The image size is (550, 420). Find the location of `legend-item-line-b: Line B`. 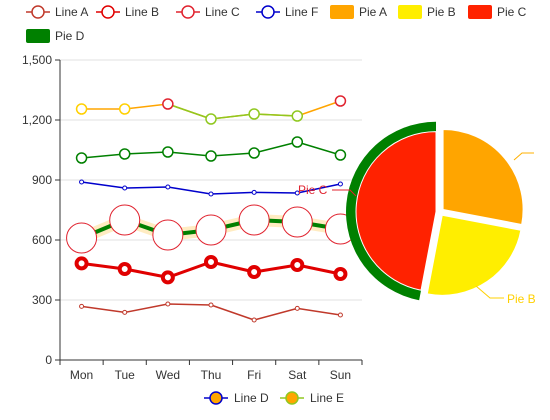

legend-item-line-b: Line B is located at coordinates (127, 12).